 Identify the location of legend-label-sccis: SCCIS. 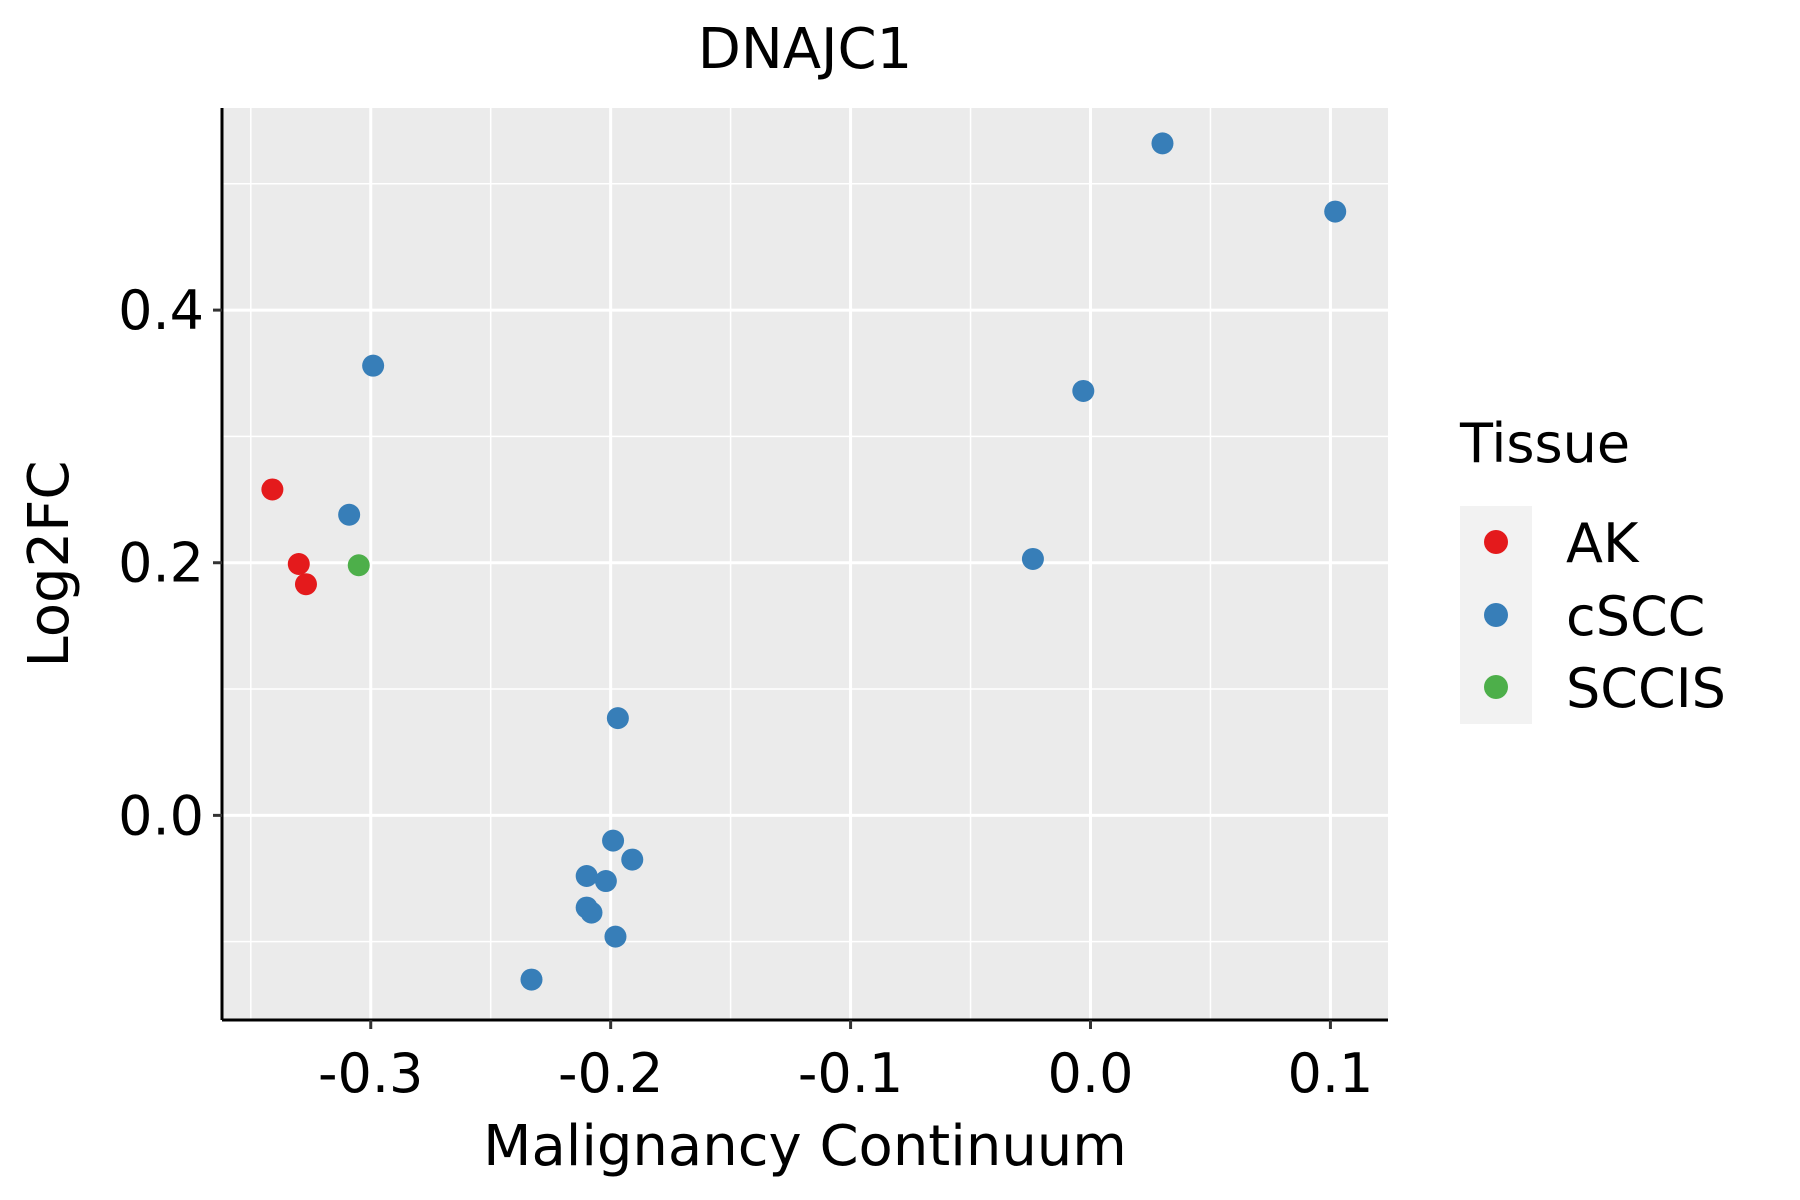
(1646, 688).